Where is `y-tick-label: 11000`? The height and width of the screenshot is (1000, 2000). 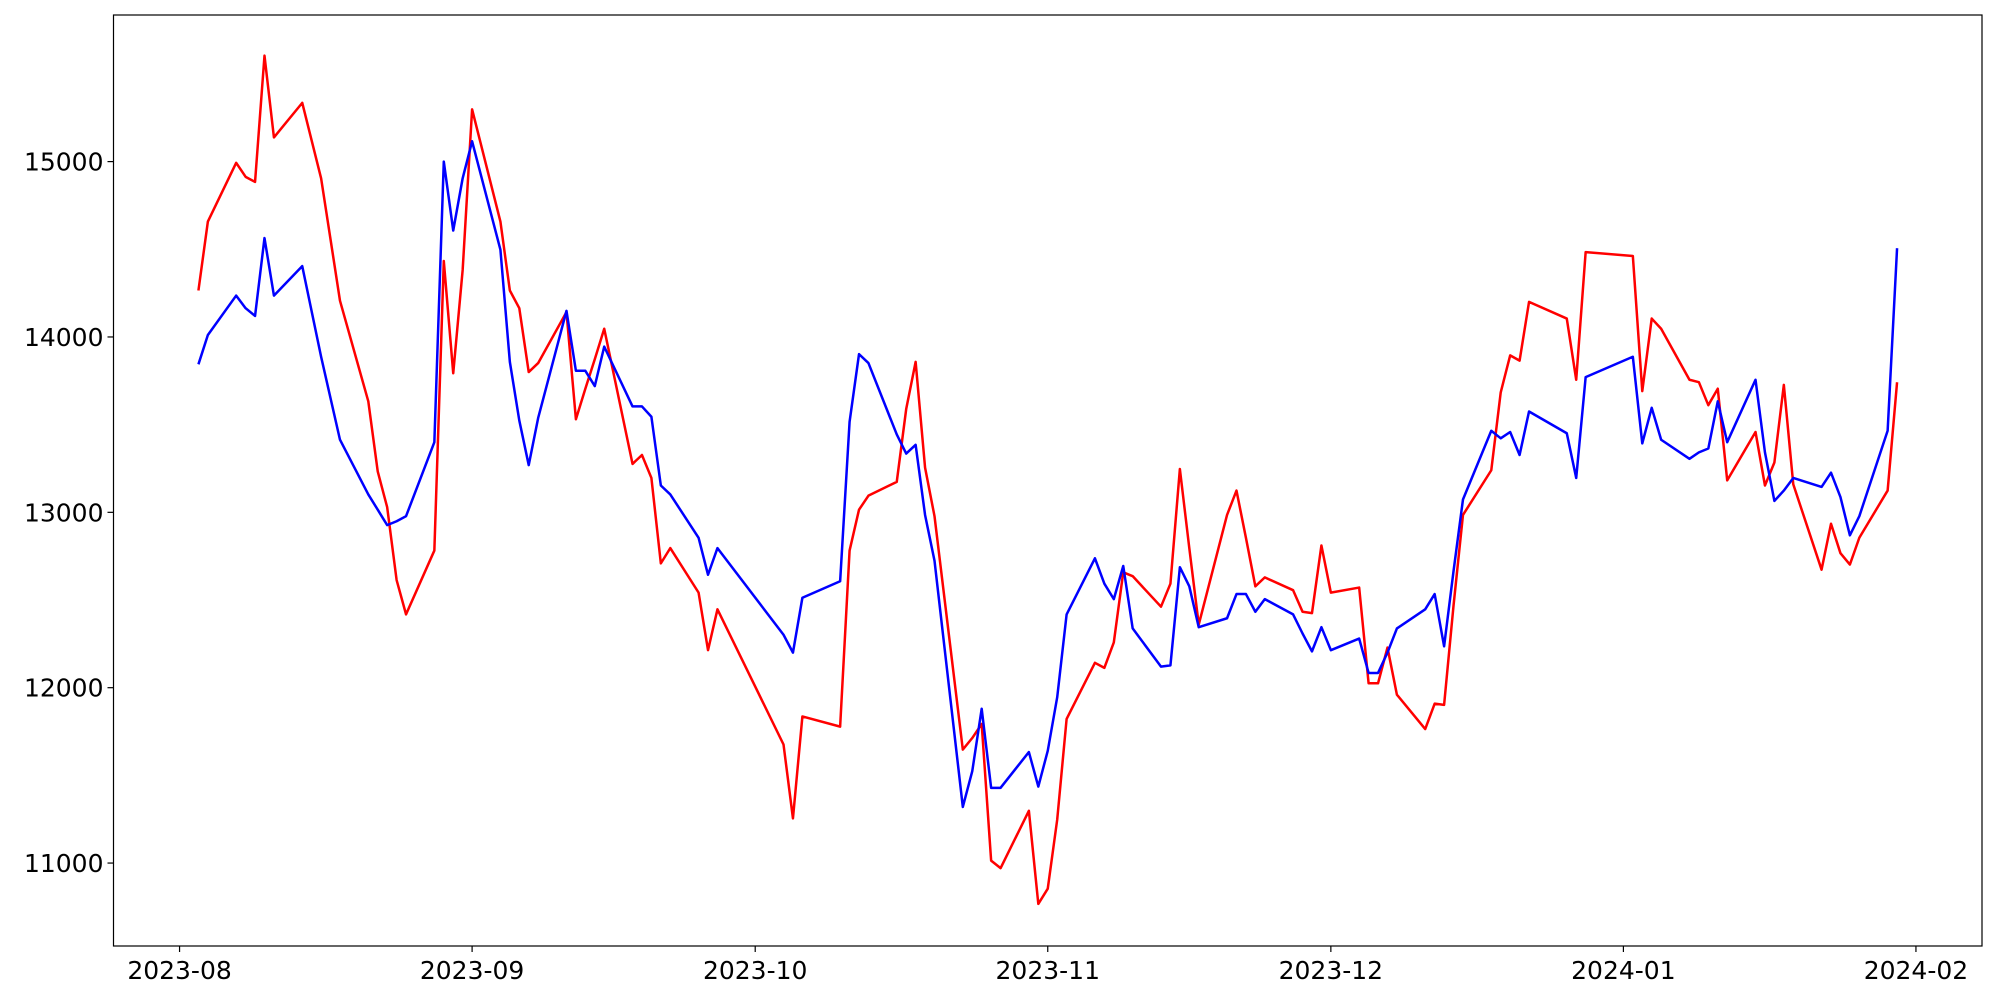
y-tick-label: 11000 is located at coordinates (64, 863).